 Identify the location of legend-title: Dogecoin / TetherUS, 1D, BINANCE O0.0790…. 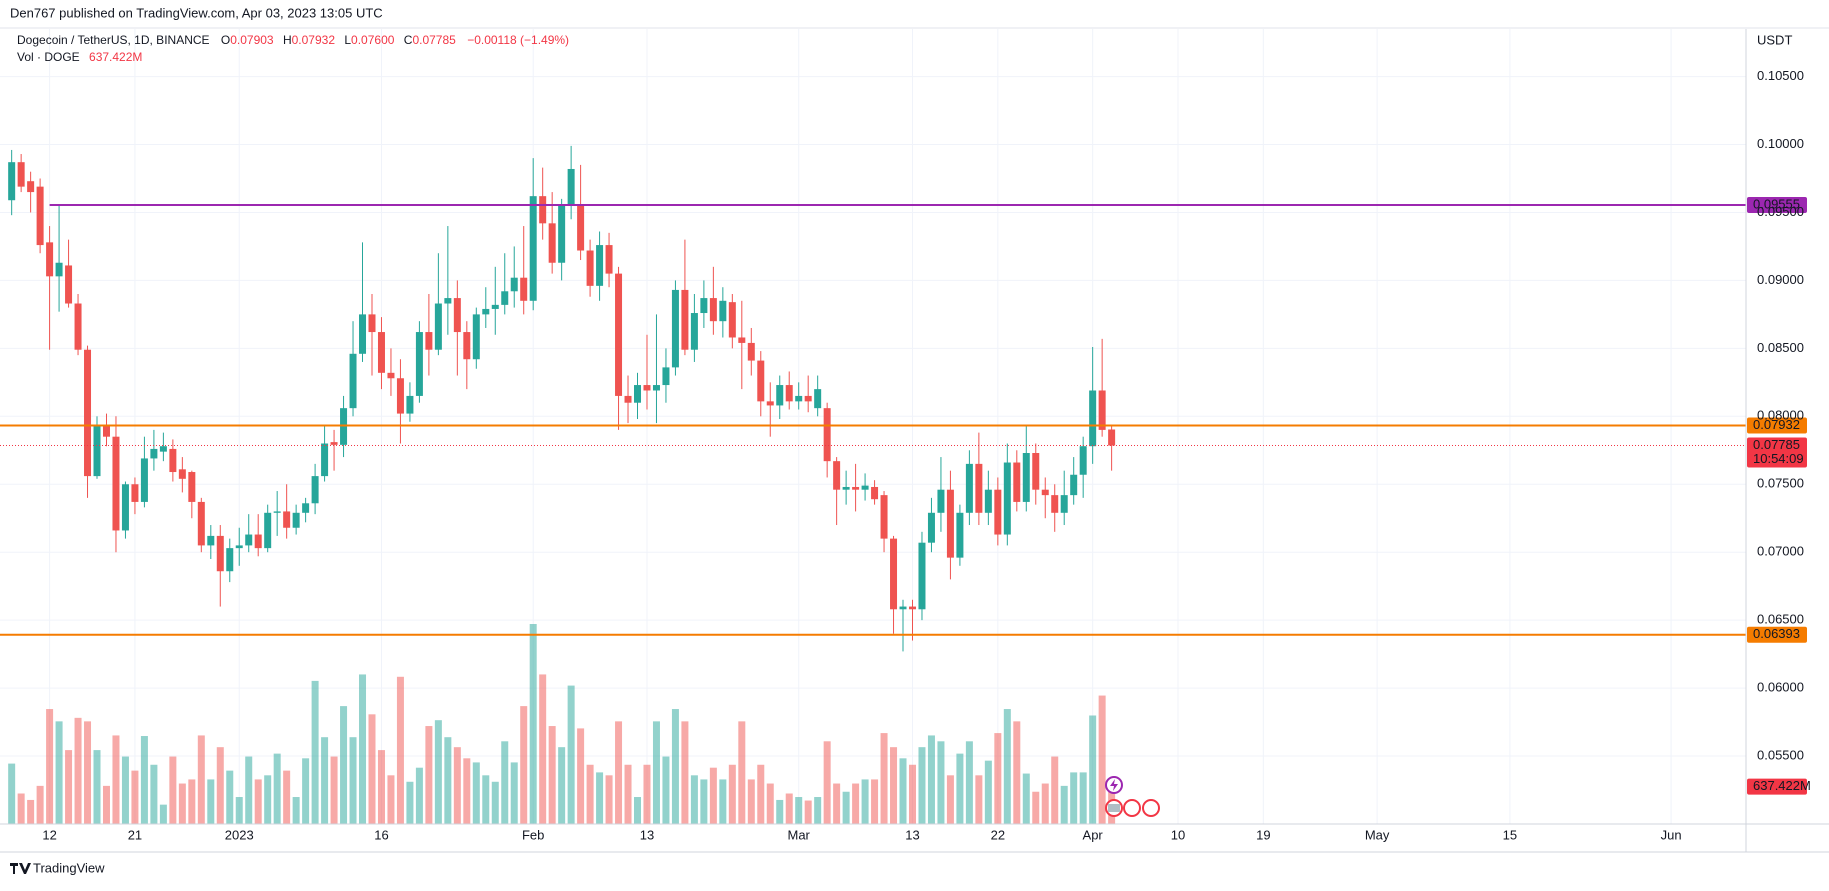
(293, 40).